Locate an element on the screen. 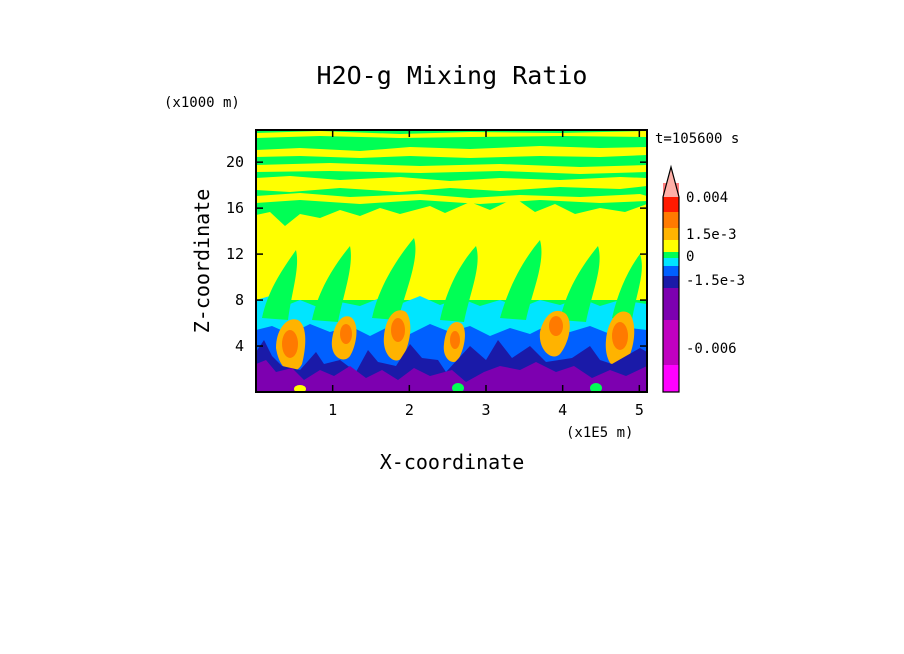  x-tick-label: 5 is located at coordinates (639, 410).